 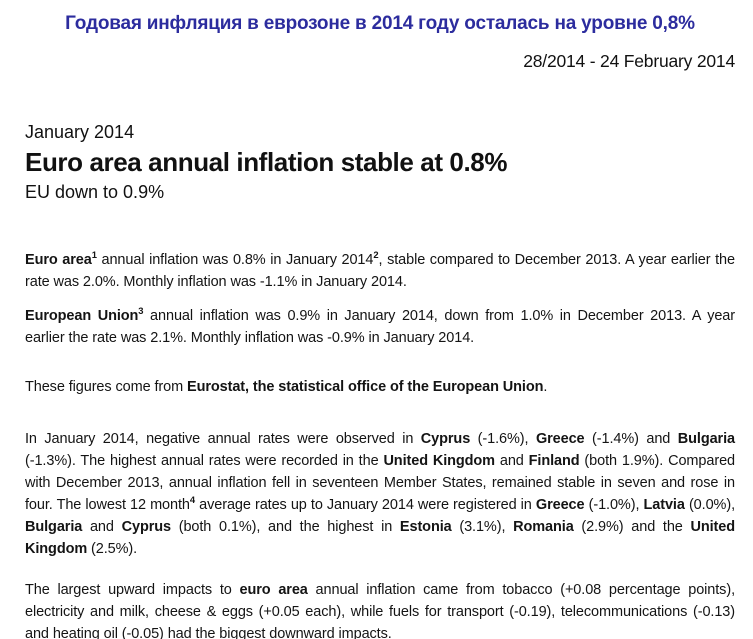 What do you see at coordinates (629, 61) in the screenshot?
I see `release-number-and-date: 28/2014 - 24 February 2014` at bounding box center [629, 61].